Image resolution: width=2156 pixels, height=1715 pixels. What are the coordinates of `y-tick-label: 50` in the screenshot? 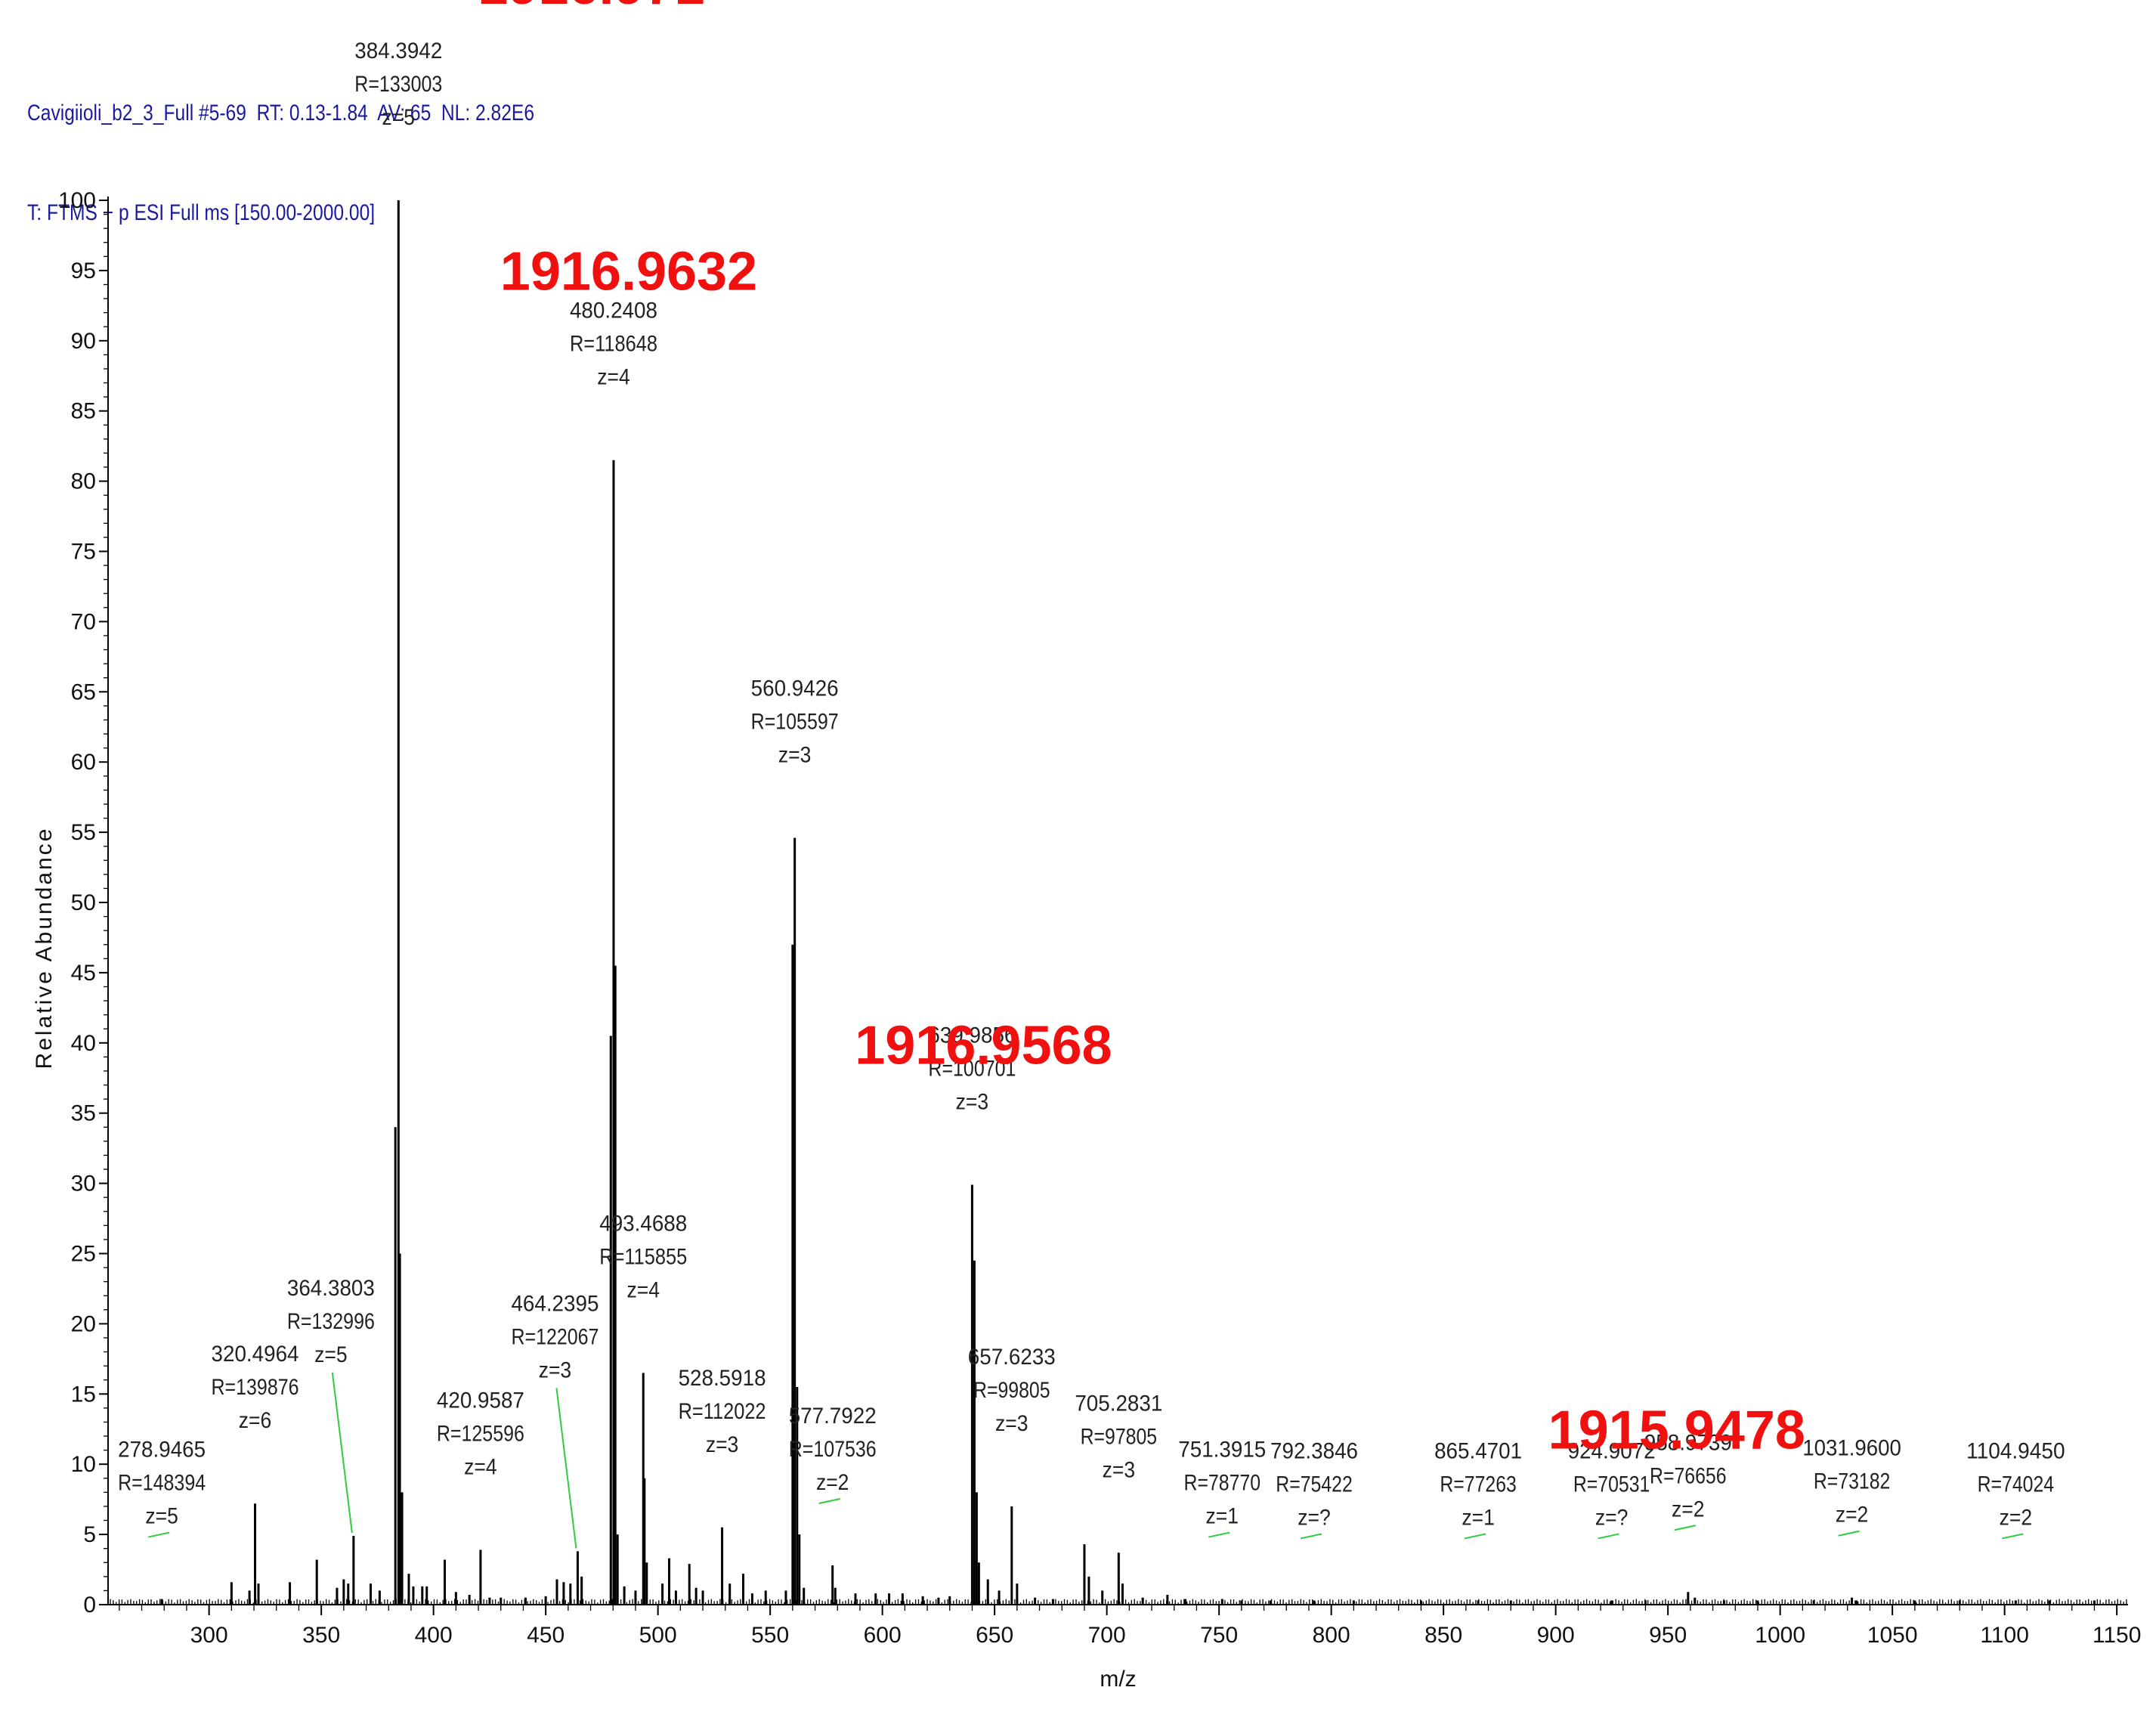 It's located at (83, 902).